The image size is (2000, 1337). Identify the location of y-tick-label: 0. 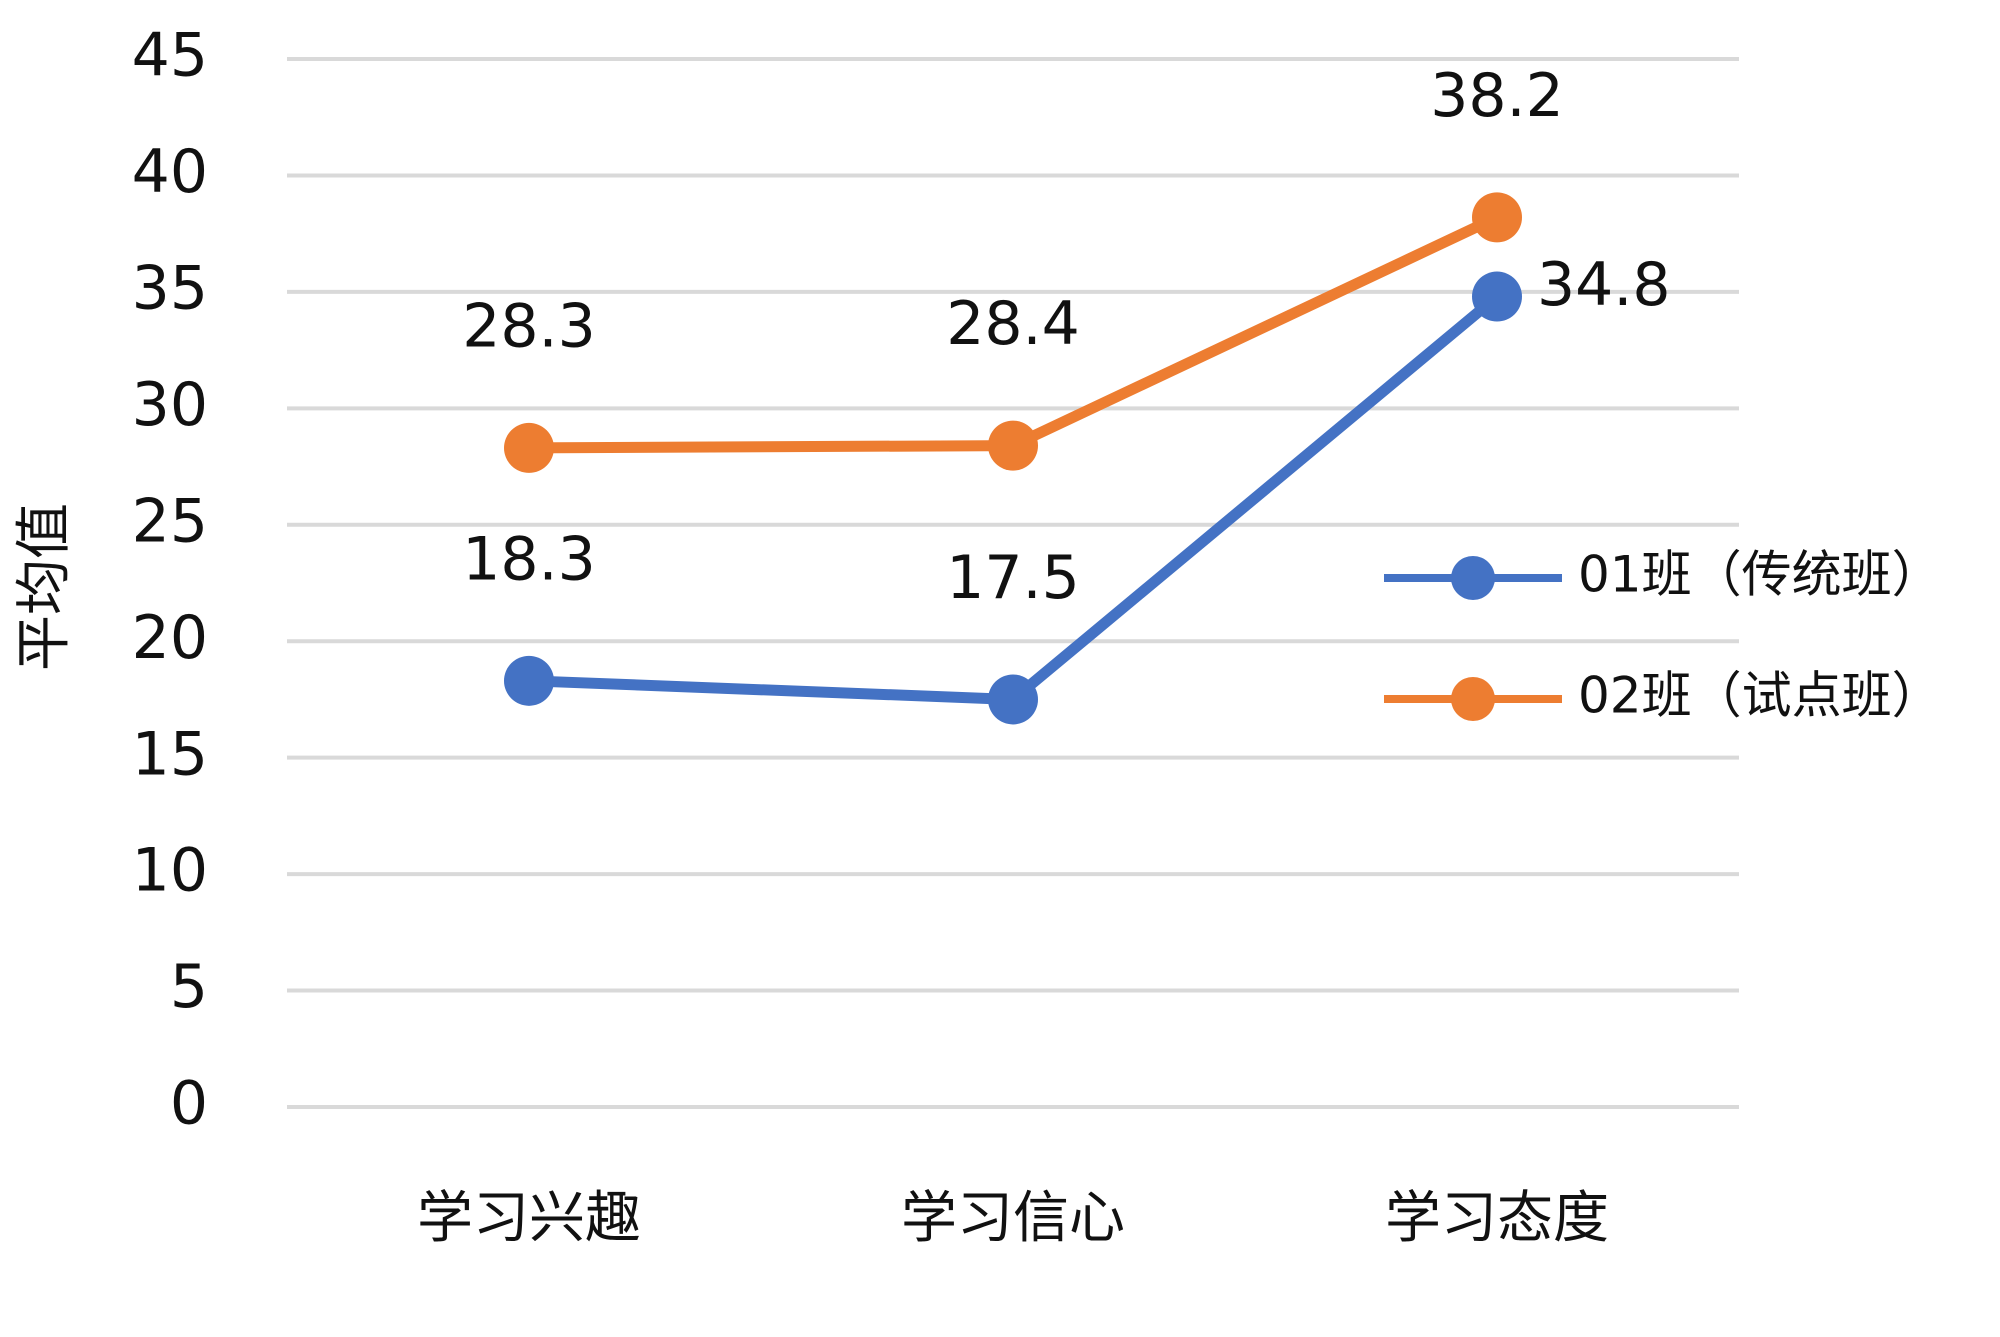
(189, 1104).